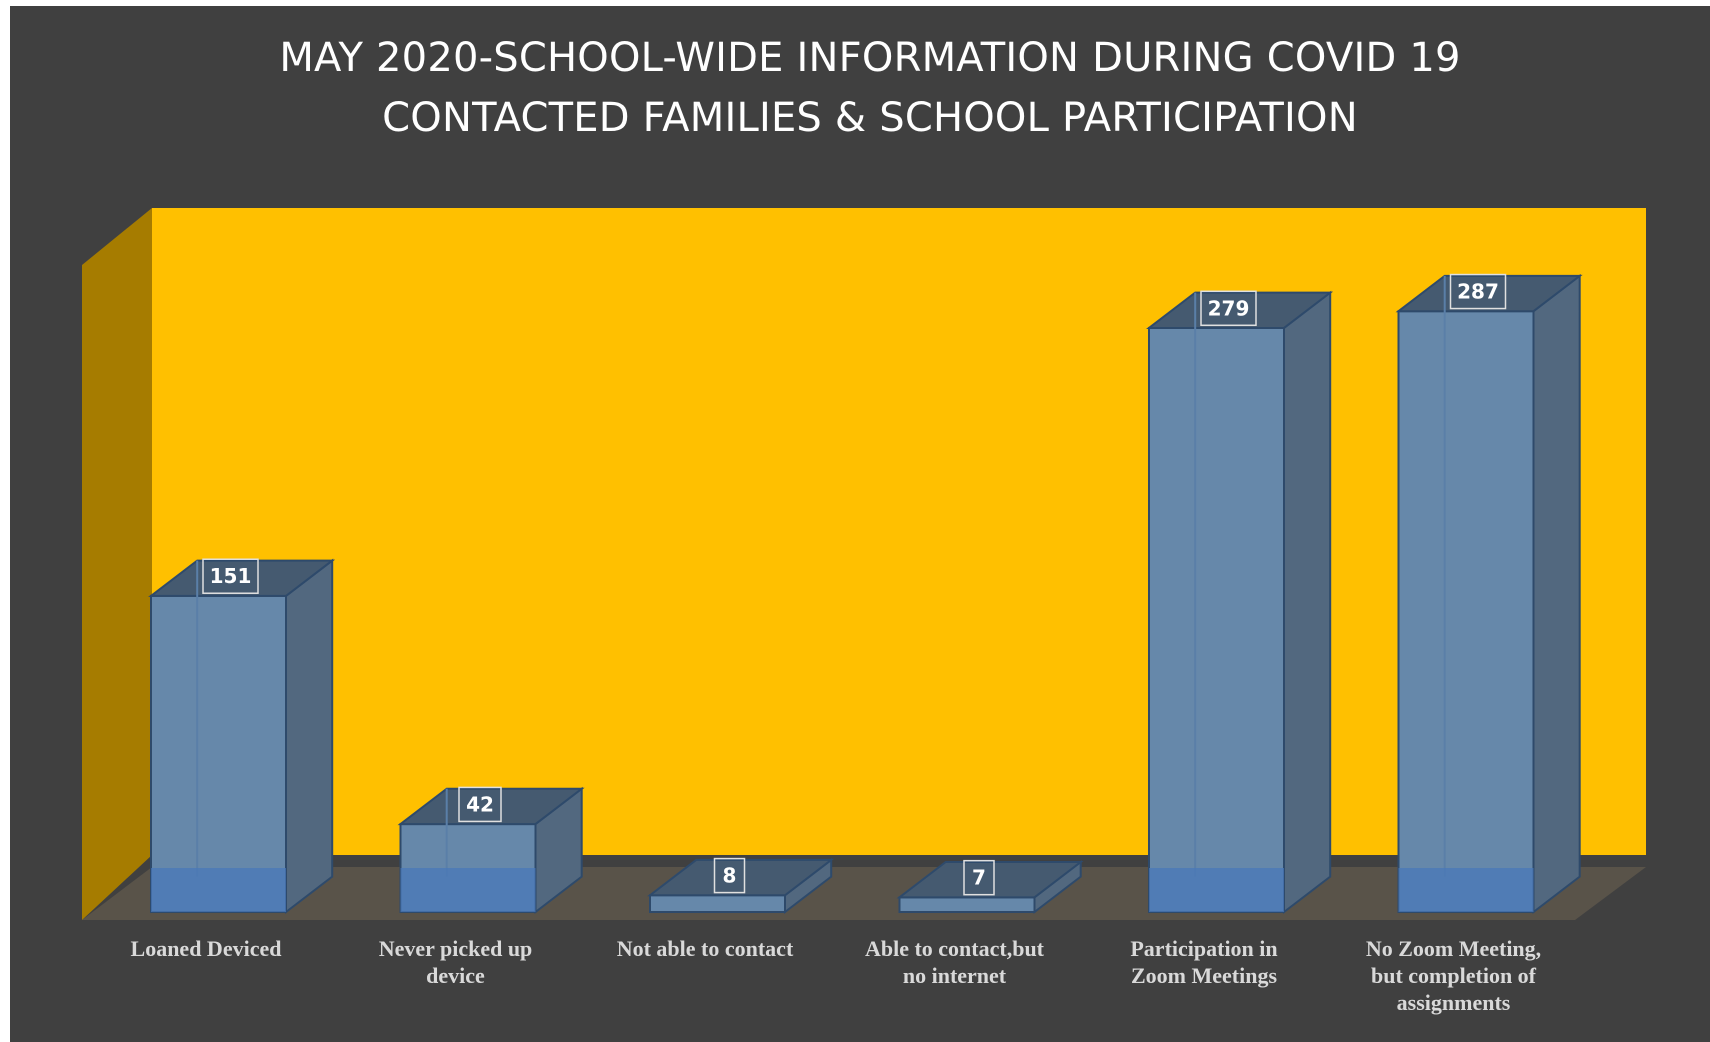  I want to click on category-label: assignments, so click(1454, 1002).